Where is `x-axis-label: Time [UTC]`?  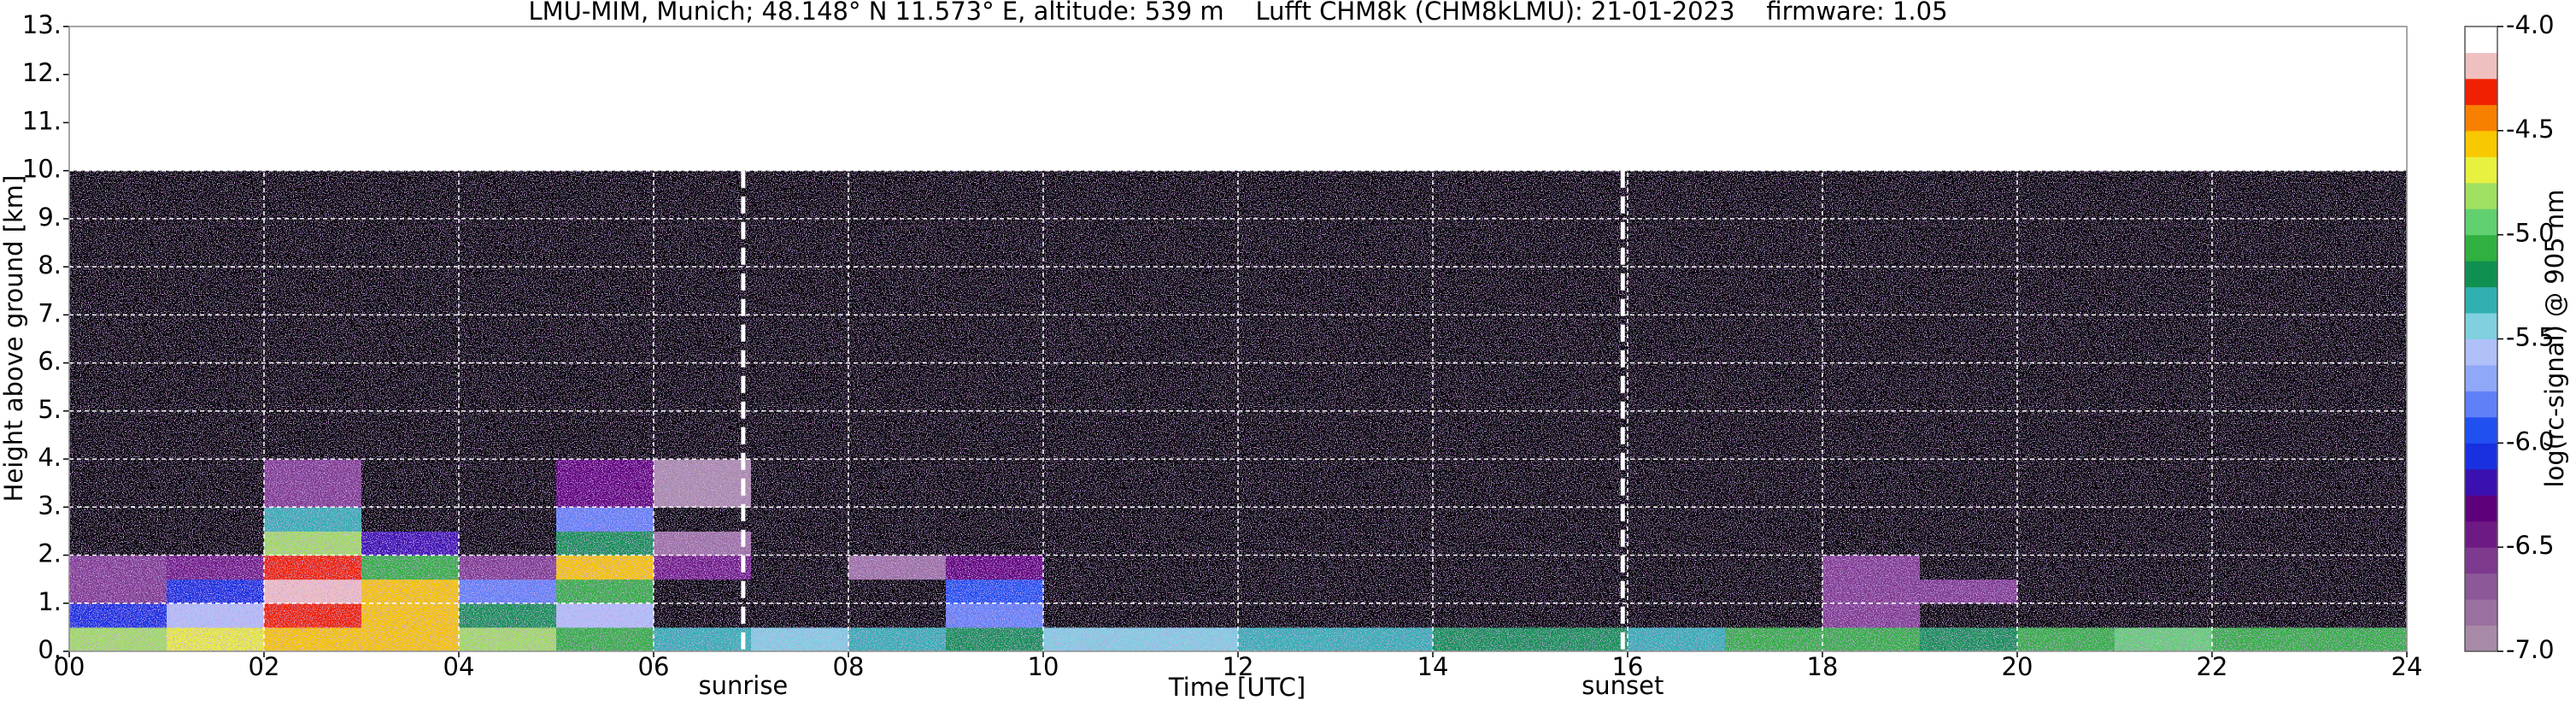
x-axis-label: Time [UTC] is located at coordinates (1237, 687).